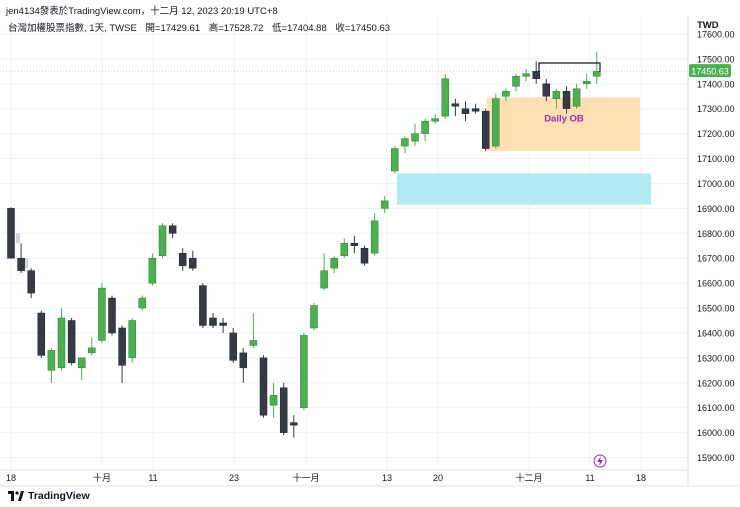  What do you see at coordinates (716, 109) in the screenshot?
I see `y-tick-label: 17300.00` at bounding box center [716, 109].